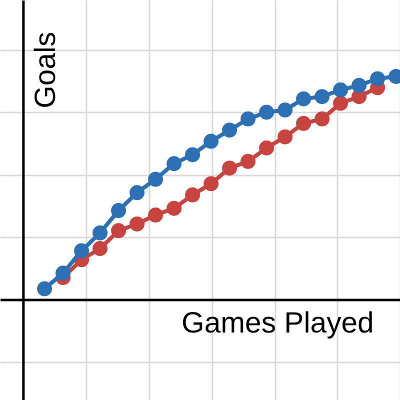 The height and width of the screenshot is (400, 400). I want to click on x-axis-title: Games Played, so click(278, 323).